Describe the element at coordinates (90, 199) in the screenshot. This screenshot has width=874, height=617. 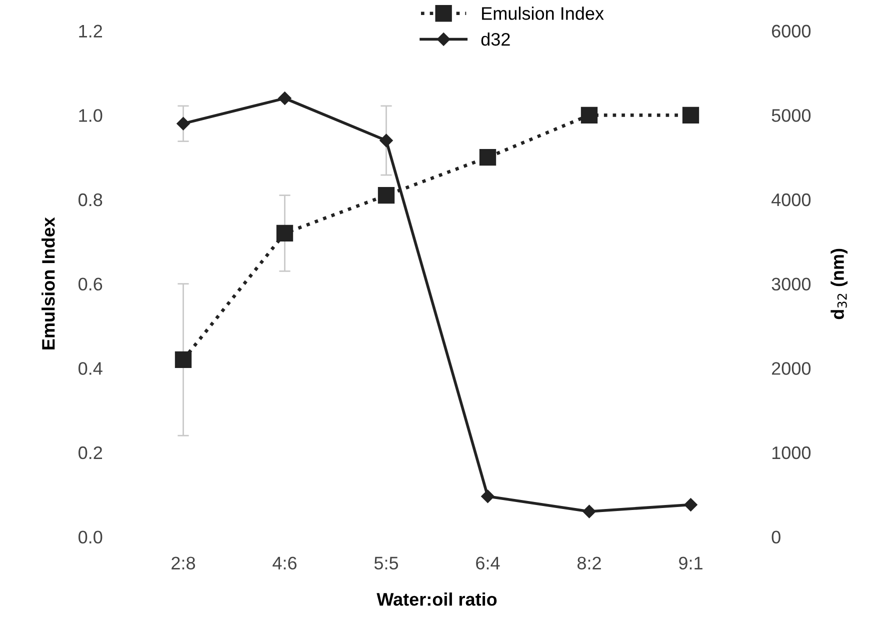
I see `y-tick-label: 0.8` at that location.